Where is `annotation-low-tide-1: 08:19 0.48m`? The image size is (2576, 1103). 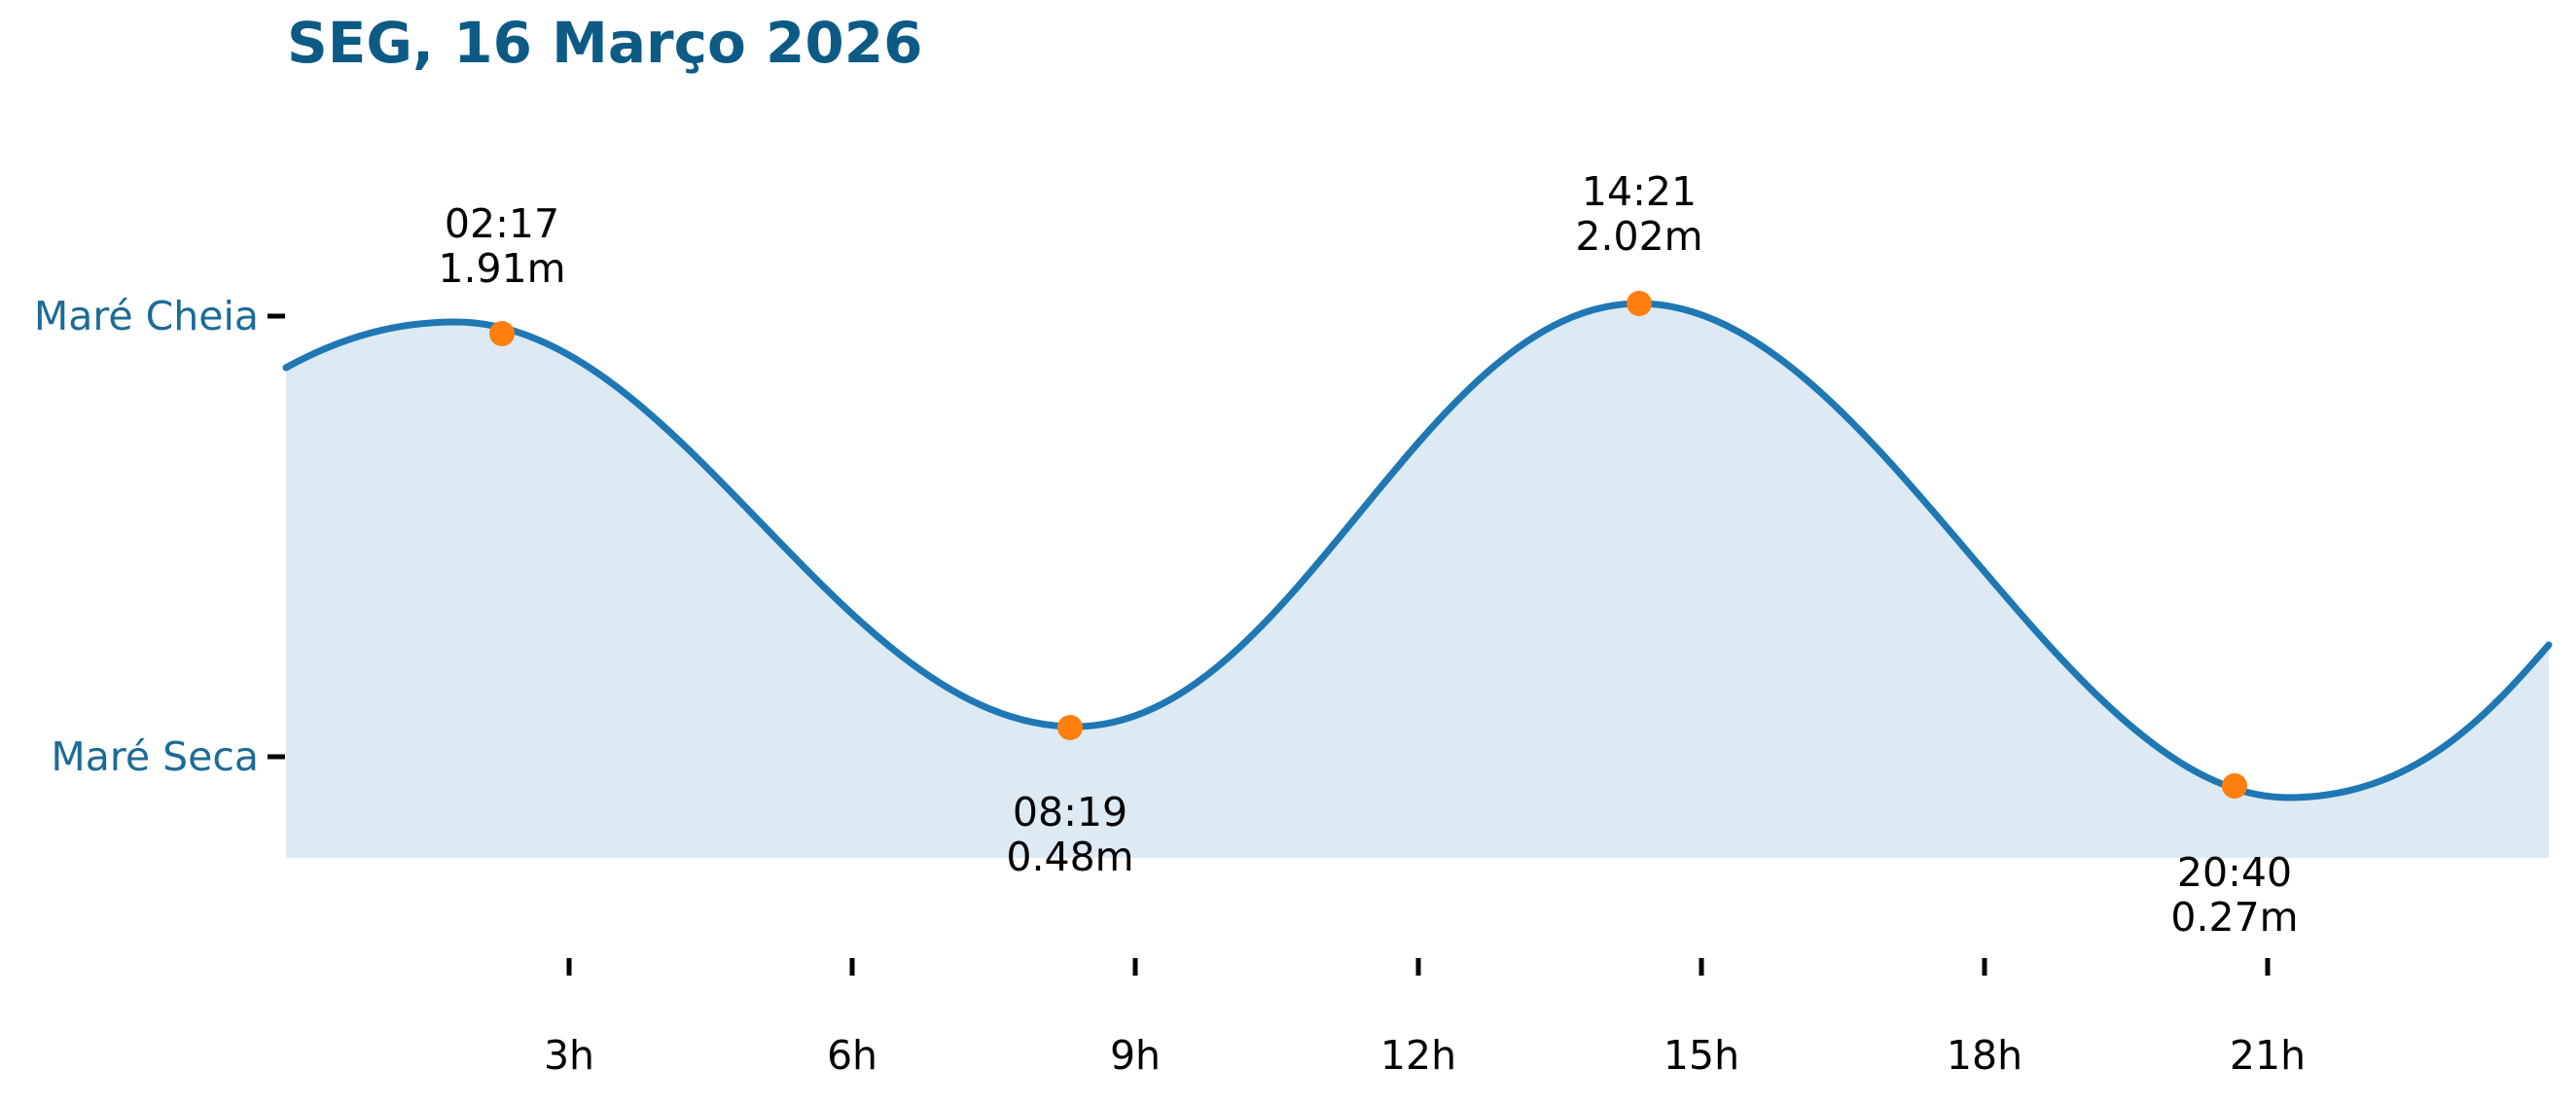
annotation-low-tide-1: 08:19 0.48m is located at coordinates (1070, 834).